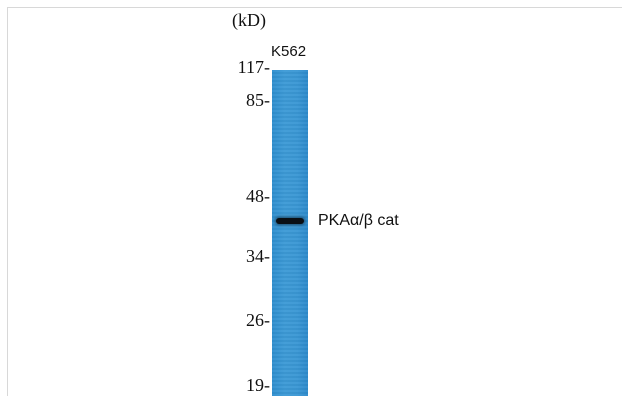 The image size is (622, 396). I want to click on unit-label: (kD), so click(249, 20).